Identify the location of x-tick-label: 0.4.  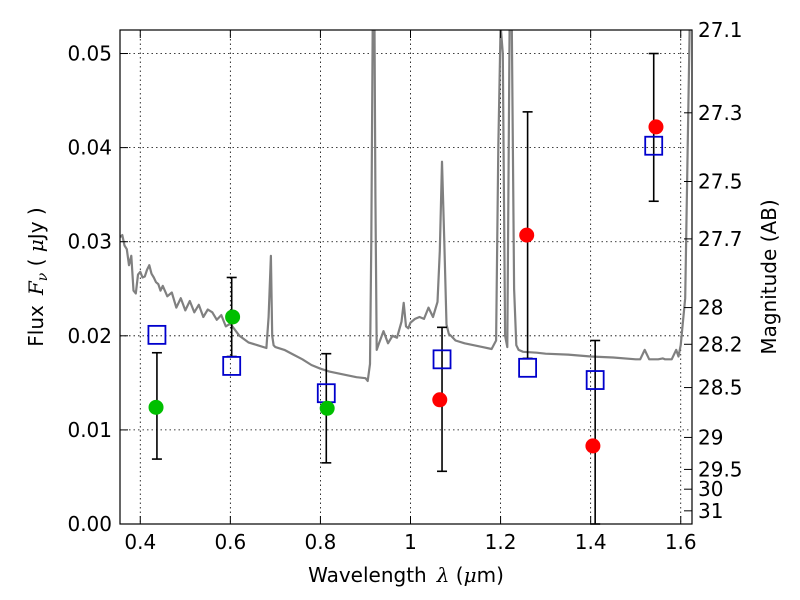
(140, 542).